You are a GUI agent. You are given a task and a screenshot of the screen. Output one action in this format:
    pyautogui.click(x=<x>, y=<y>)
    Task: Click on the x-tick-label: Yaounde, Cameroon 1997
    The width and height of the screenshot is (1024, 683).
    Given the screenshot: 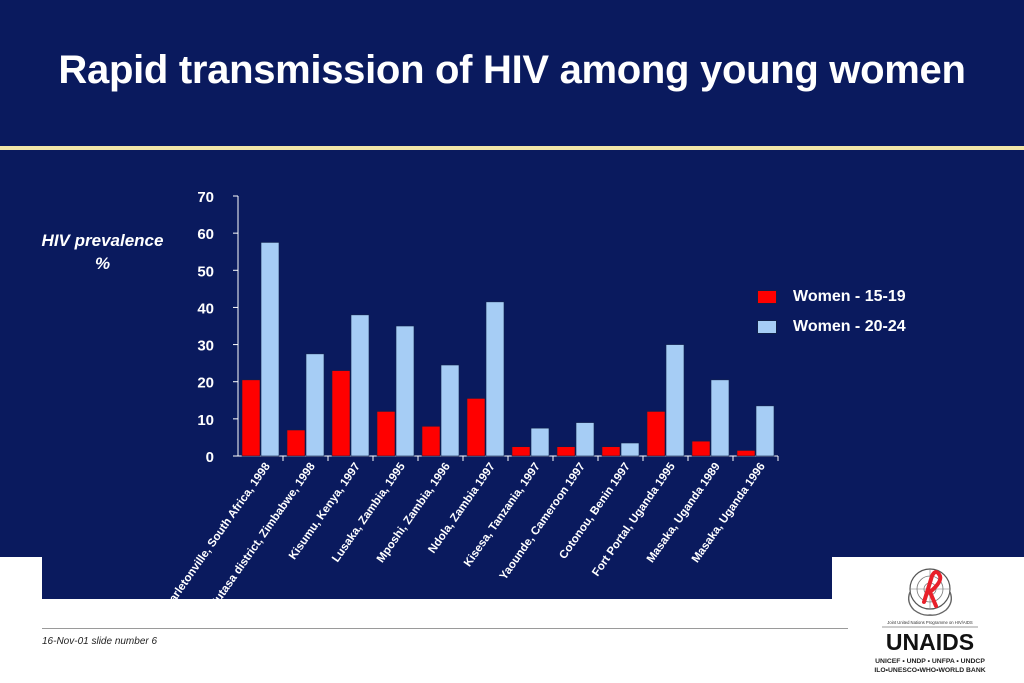 What is the action you would take?
    pyautogui.click(x=543, y=522)
    